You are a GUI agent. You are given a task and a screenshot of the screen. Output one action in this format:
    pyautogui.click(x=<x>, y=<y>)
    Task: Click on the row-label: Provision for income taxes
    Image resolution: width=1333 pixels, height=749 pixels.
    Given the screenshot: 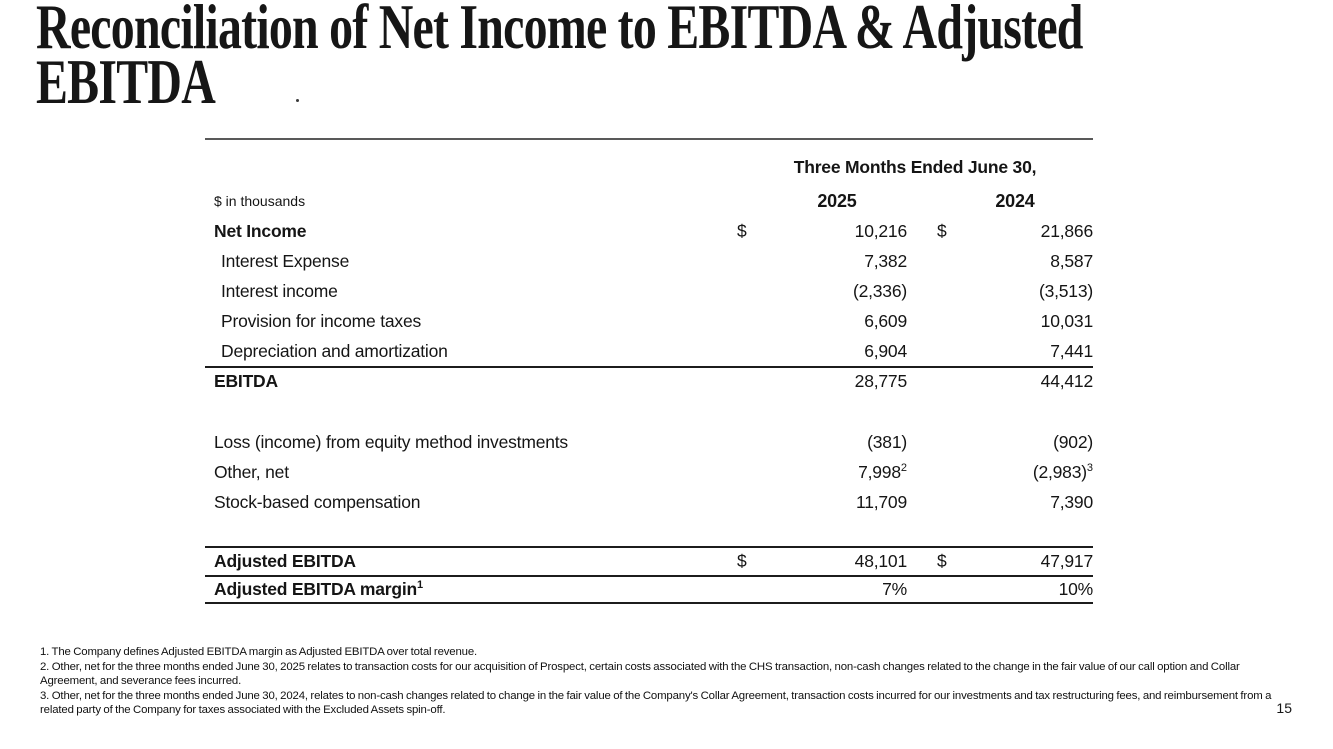 What is the action you would take?
    pyautogui.click(x=321, y=320)
    